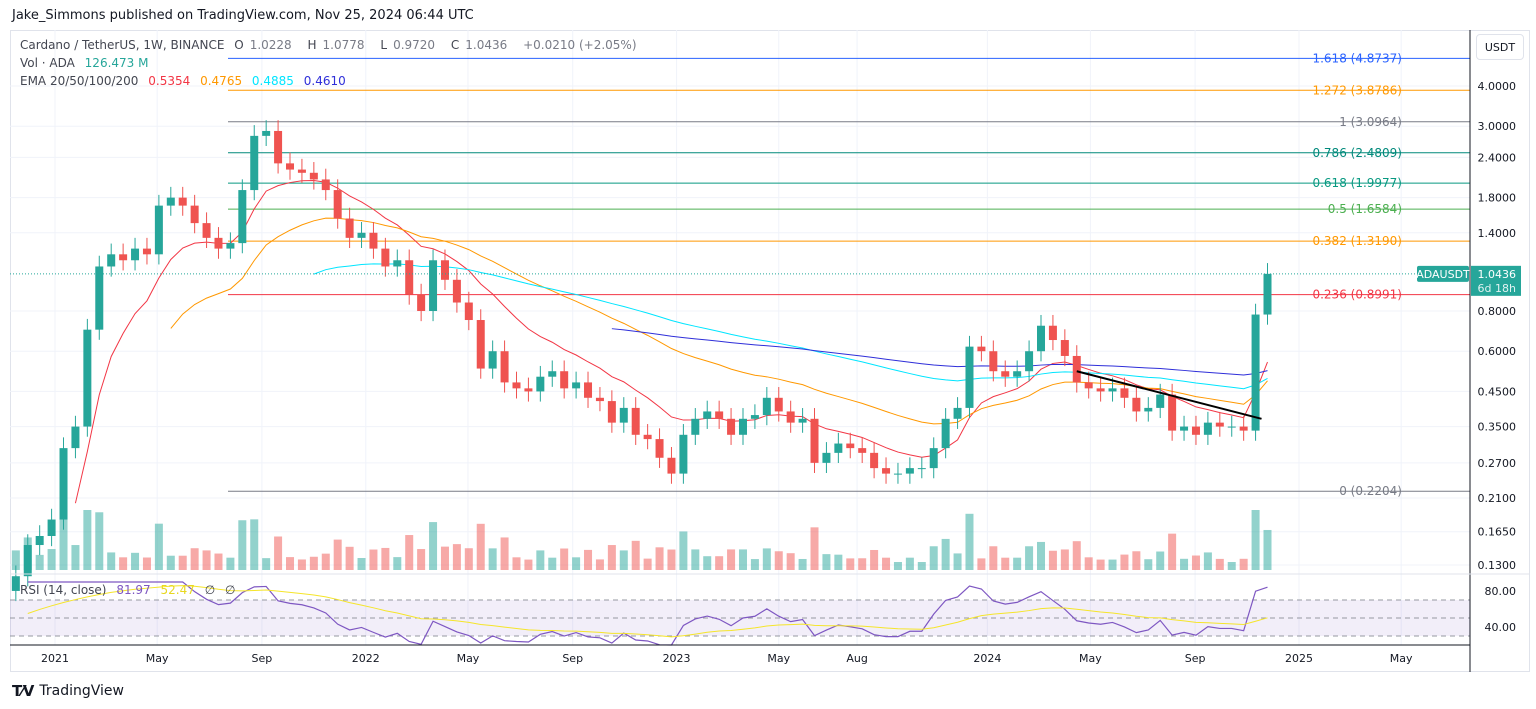  I want to click on volume-label: Vol · ADA, so click(47, 63).